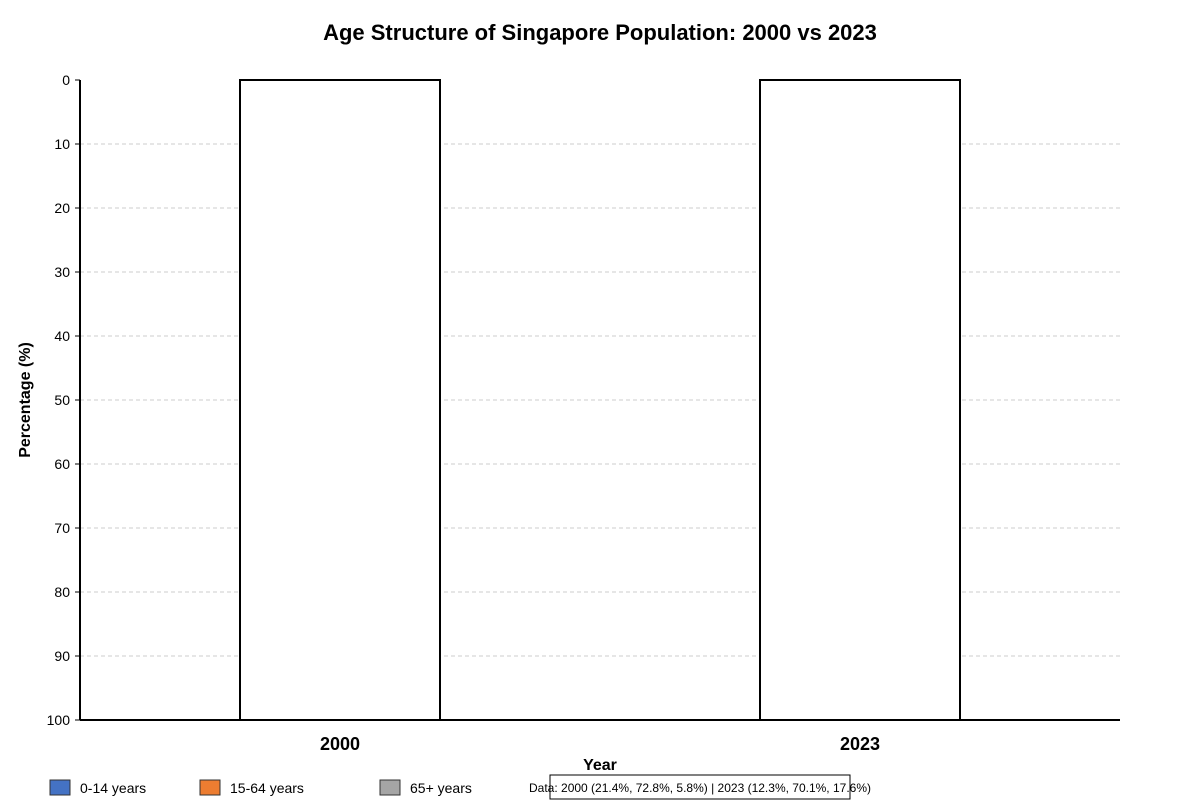 Image resolution: width=1200 pixels, height=800 pixels. I want to click on legend-label: 15-64 years, so click(267, 788).